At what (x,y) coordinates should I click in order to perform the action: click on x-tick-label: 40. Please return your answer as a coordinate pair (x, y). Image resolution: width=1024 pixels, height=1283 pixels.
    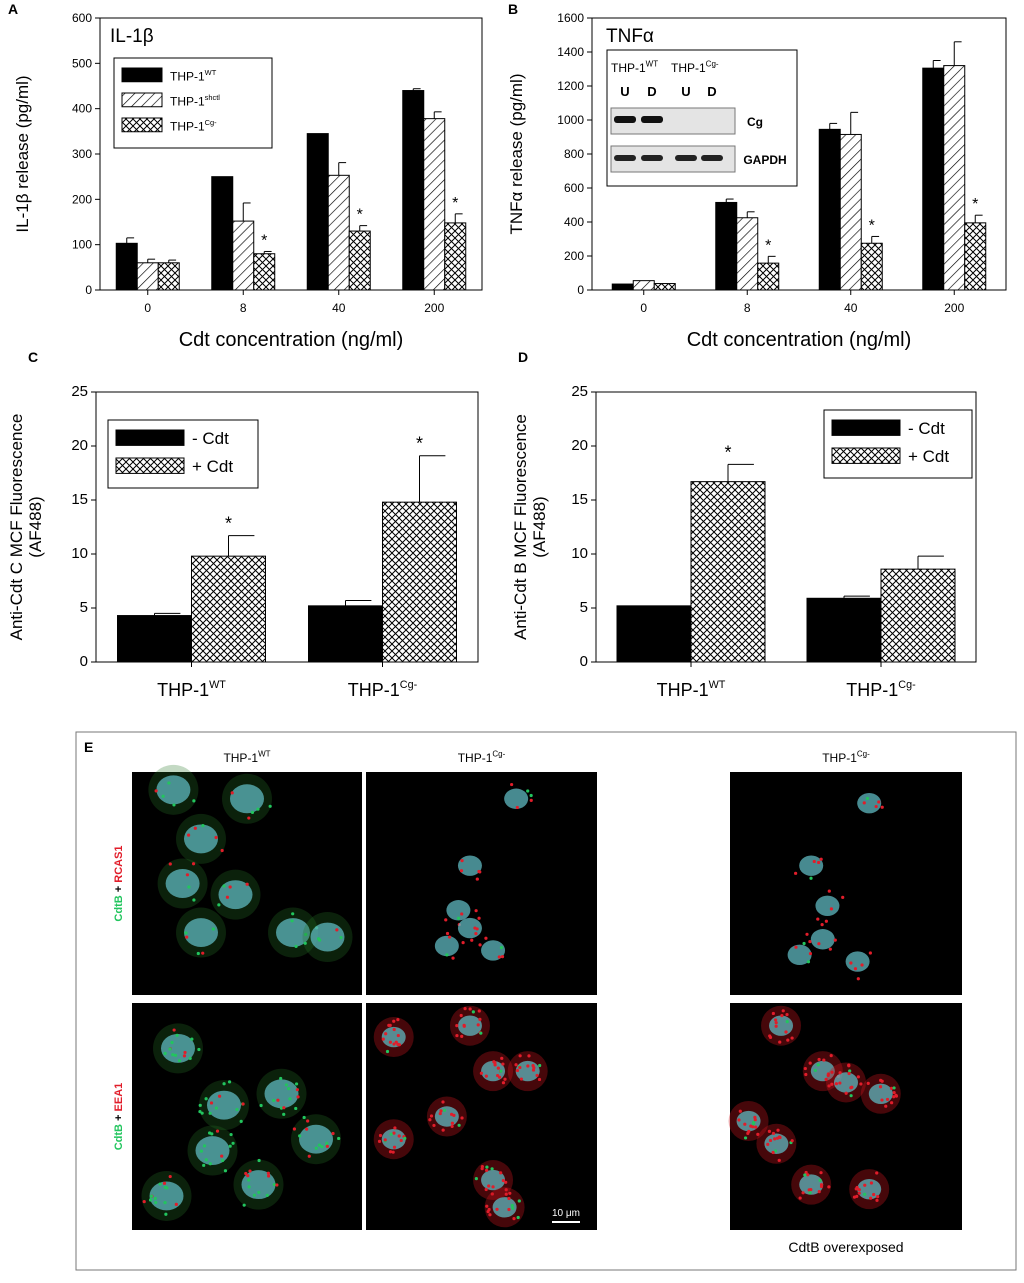
    Looking at the image, I should click on (851, 308).